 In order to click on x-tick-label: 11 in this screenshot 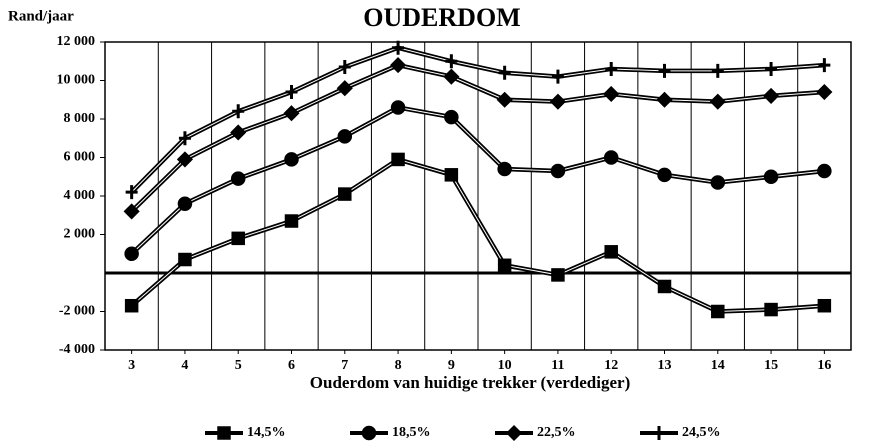, I will do `click(557, 365)`.